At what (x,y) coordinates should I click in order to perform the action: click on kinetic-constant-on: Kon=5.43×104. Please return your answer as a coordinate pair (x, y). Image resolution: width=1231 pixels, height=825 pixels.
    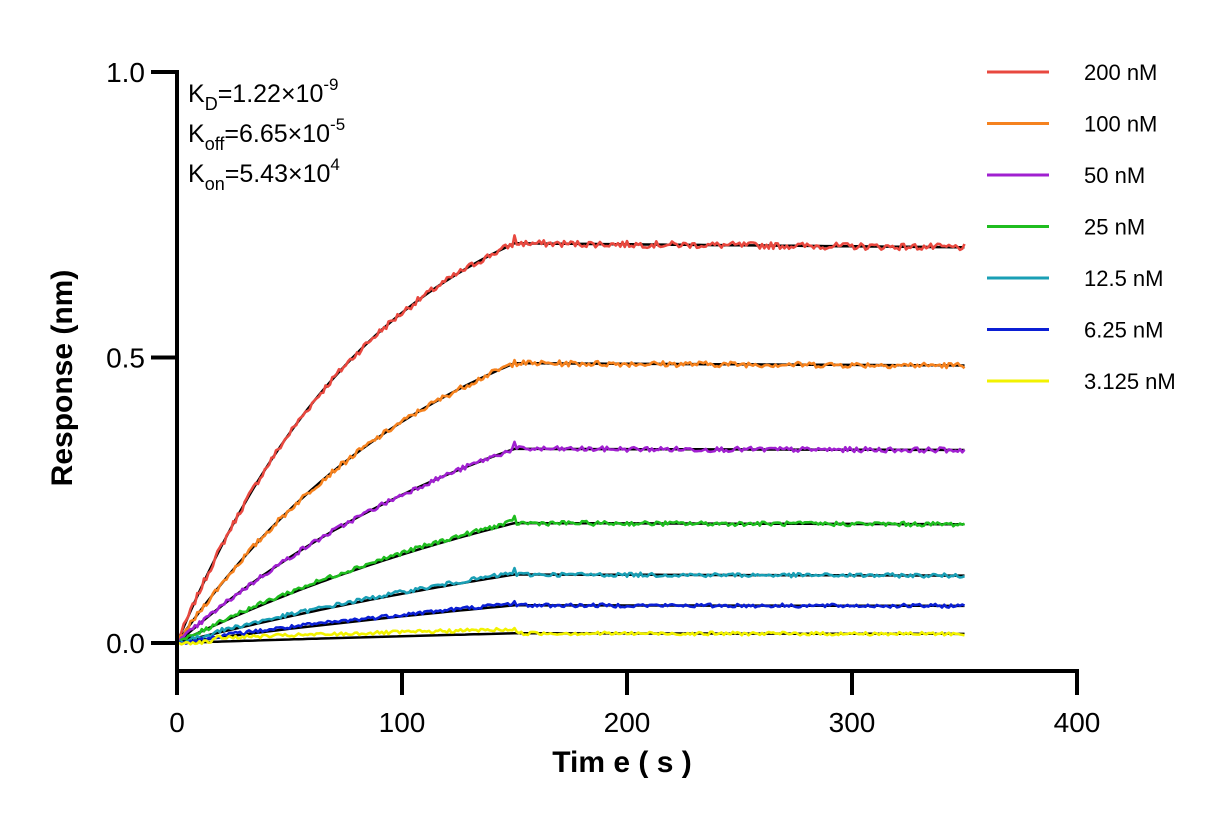
    Looking at the image, I should click on (264, 174).